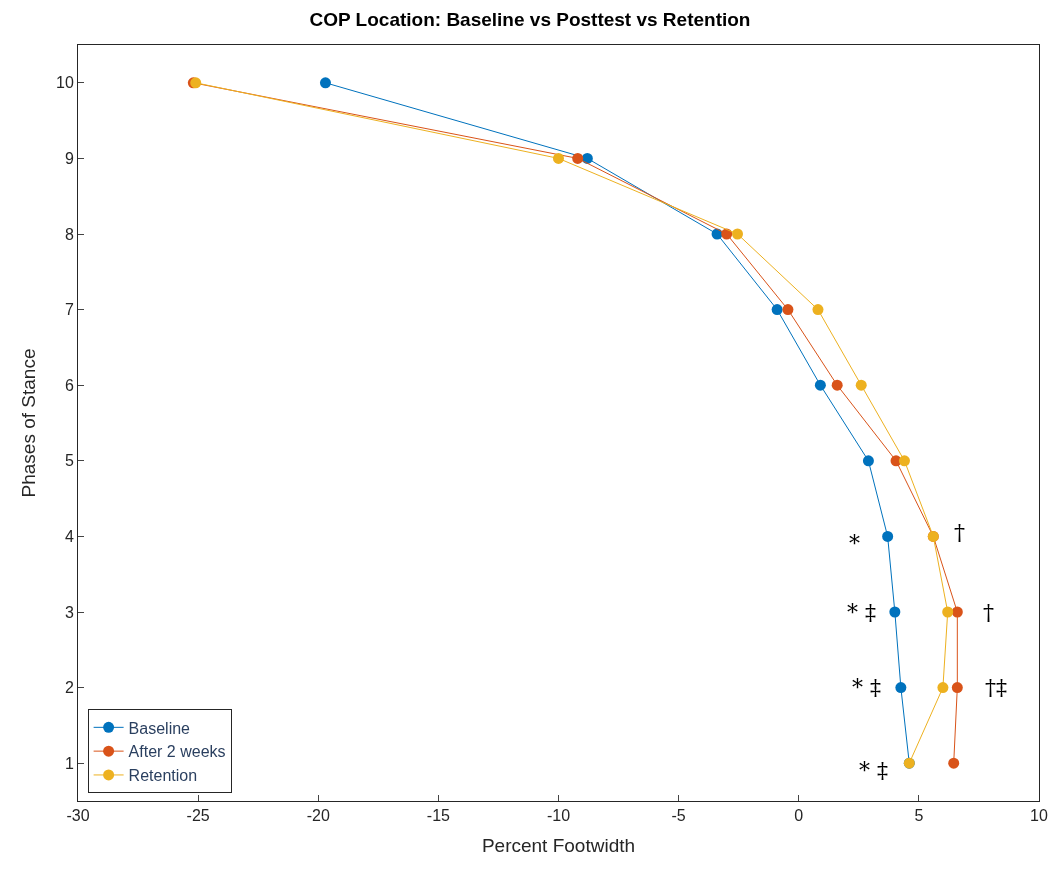 The width and height of the screenshot is (1060, 871). I want to click on y-tick-label: 4, so click(69, 536).